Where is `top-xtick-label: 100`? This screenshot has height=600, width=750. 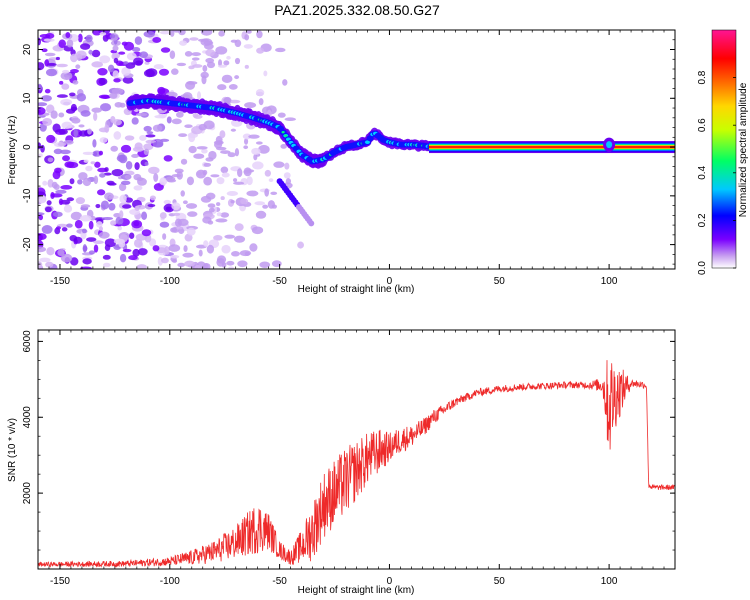
top-xtick-label: 100 is located at coordinates (609, 281).